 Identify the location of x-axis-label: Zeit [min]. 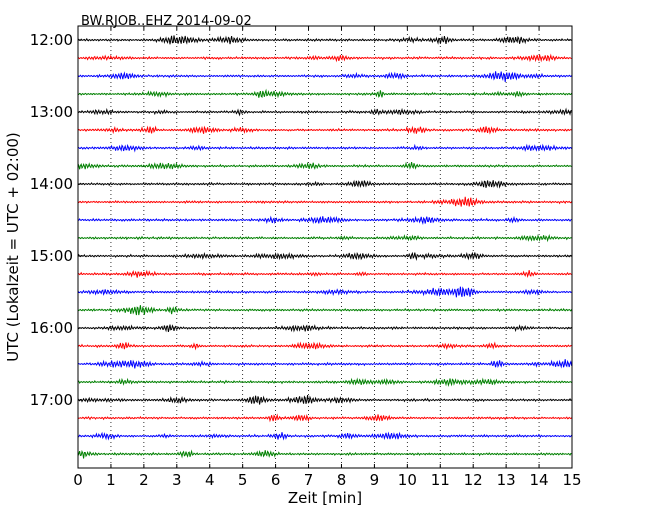
(325, 498).